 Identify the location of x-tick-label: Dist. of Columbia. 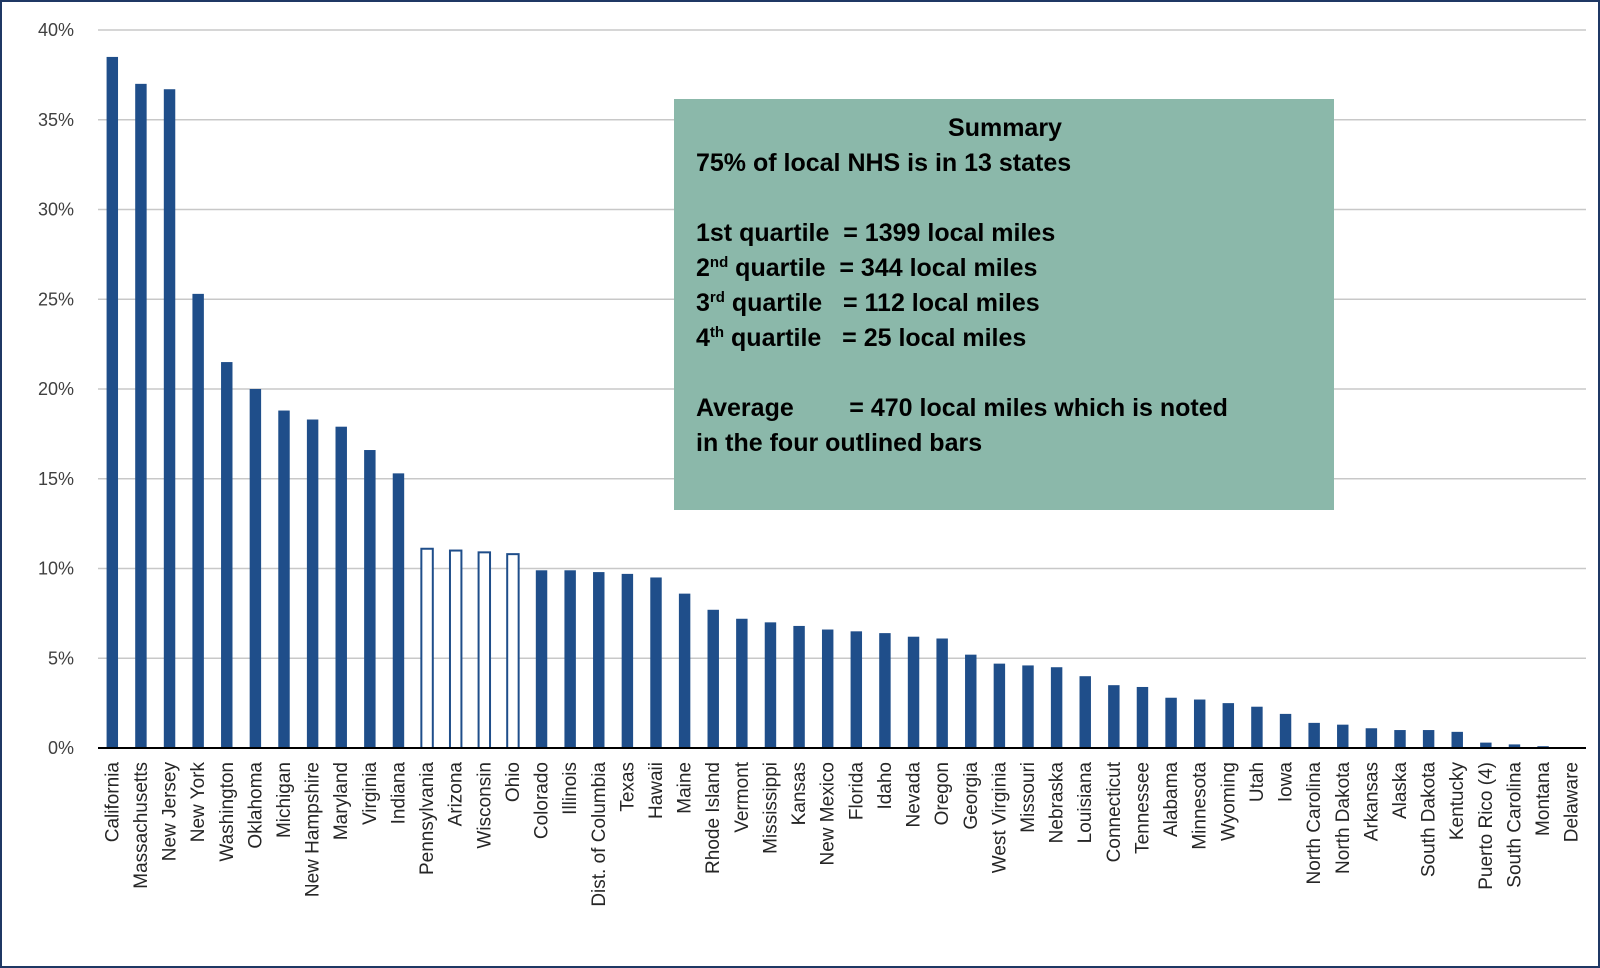
(599, 834).